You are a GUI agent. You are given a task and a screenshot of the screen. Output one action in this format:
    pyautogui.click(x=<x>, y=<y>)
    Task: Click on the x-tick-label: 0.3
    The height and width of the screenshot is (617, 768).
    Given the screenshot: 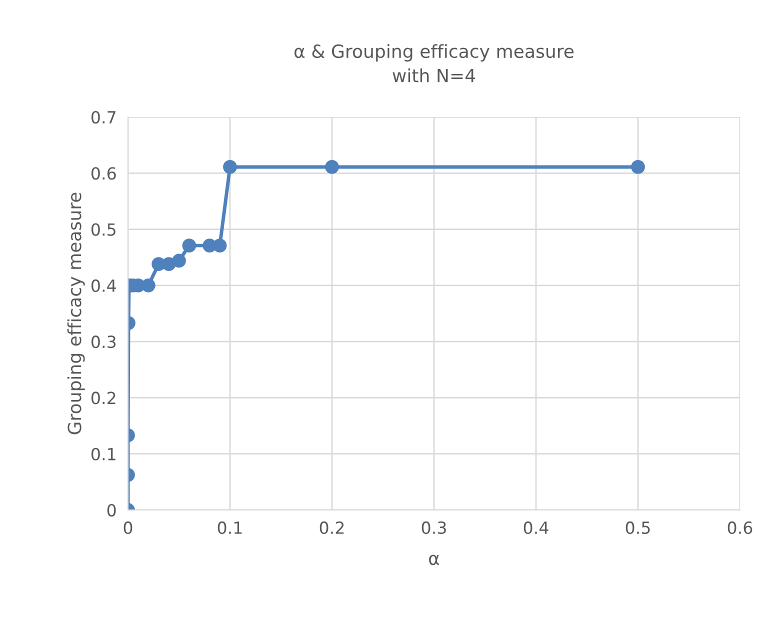 What is the action you would take?
    pyautogui.click(x=434, y=527)
    